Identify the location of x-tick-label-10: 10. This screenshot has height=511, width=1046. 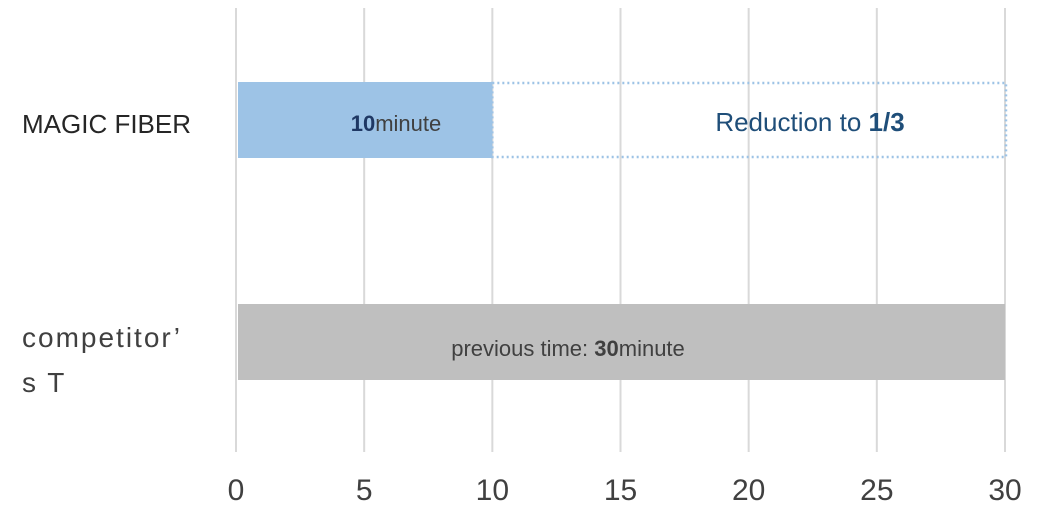
(492, 490).